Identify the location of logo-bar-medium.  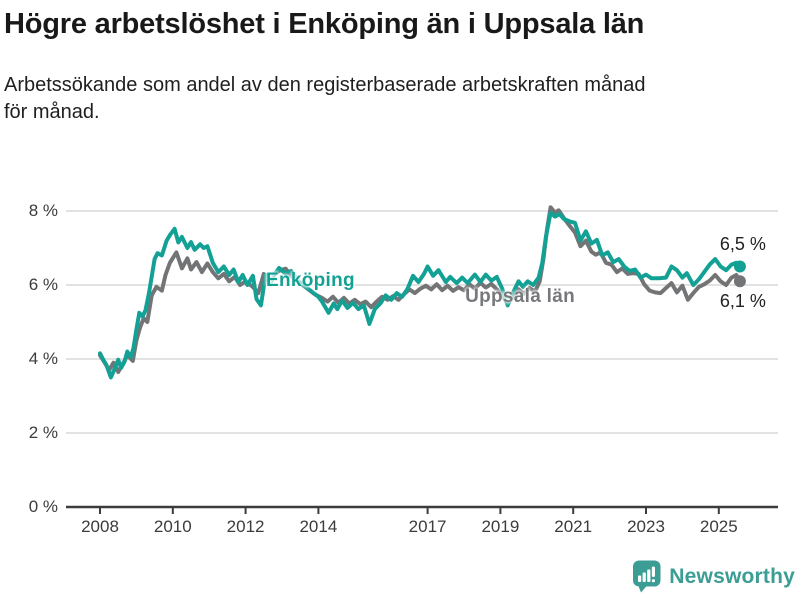
(644, 577).